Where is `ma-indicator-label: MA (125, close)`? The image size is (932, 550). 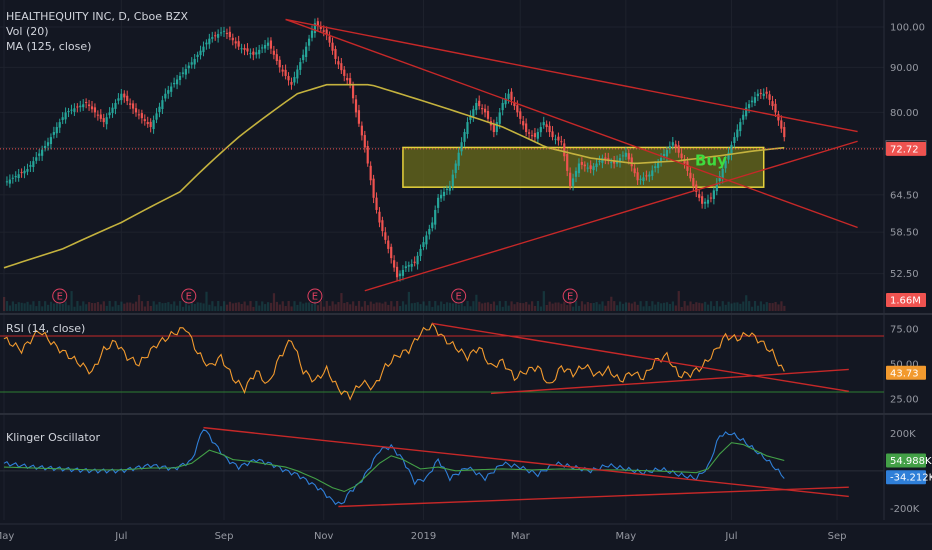
ma-indicator-label: MA (125, close) is located at coordinates (49, 46).